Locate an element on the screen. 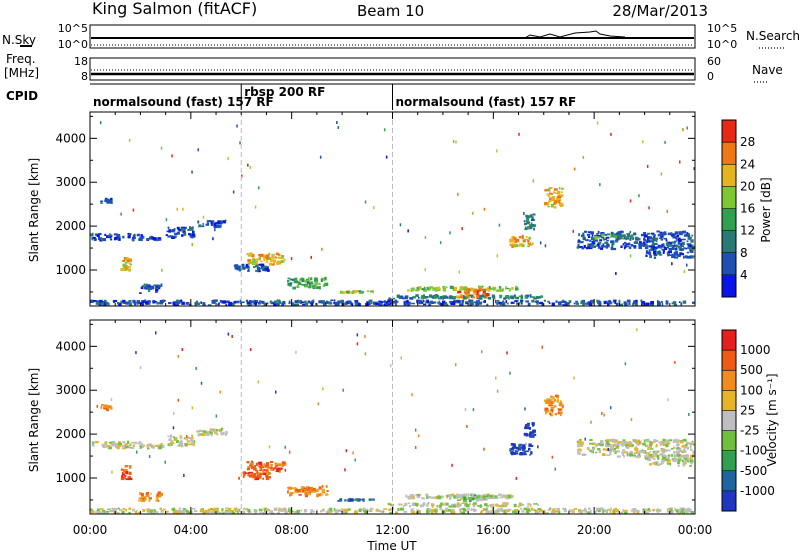 The image size is (800, 554). cpid-segment-label: normalsound (fast) 157 RF is located at coordinates (486, 102).